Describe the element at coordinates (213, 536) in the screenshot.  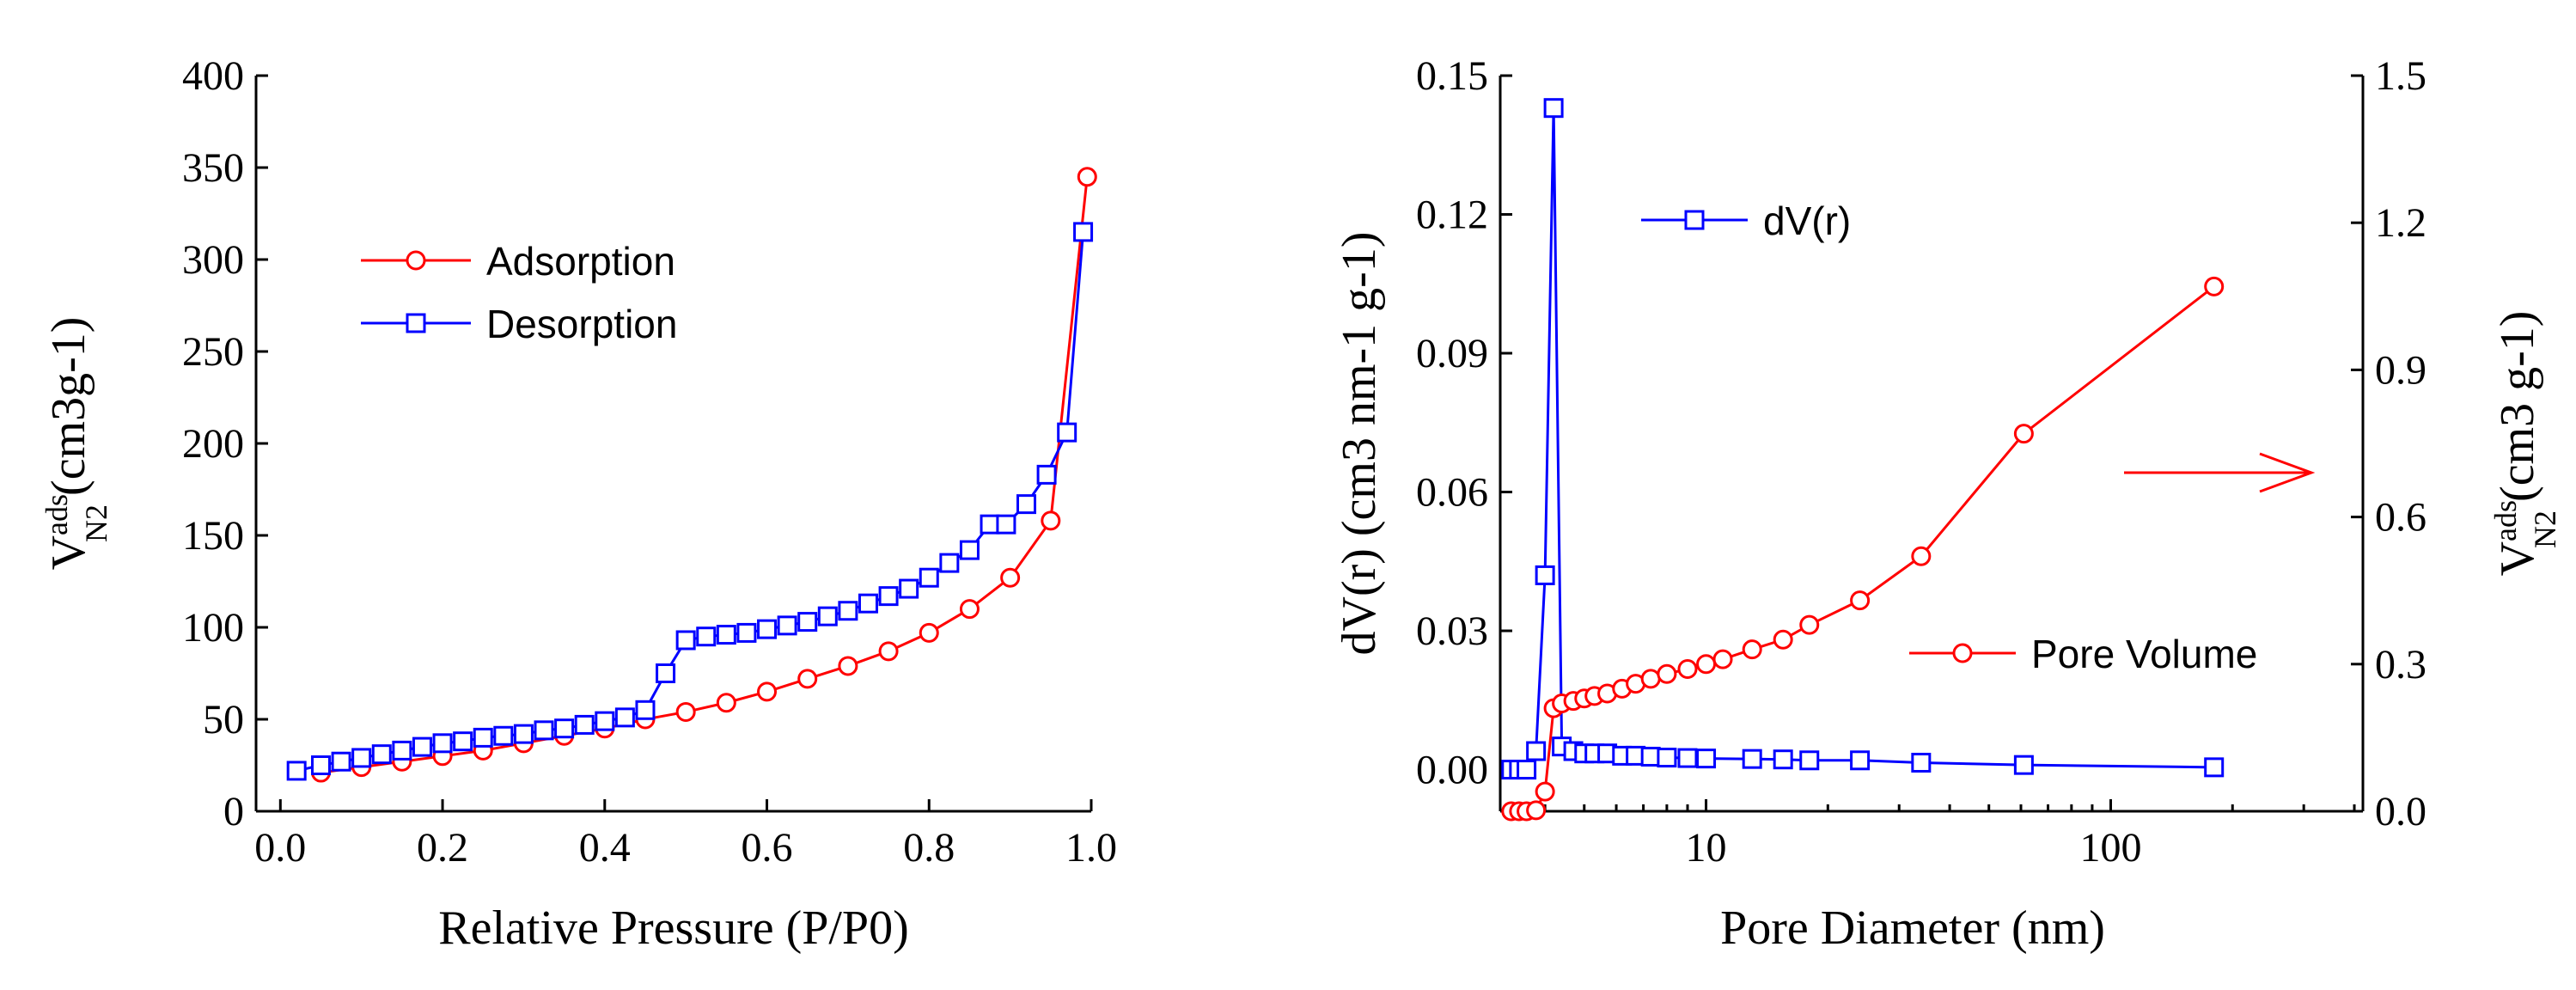
I see `left-y-tick-label: 150` at that location.